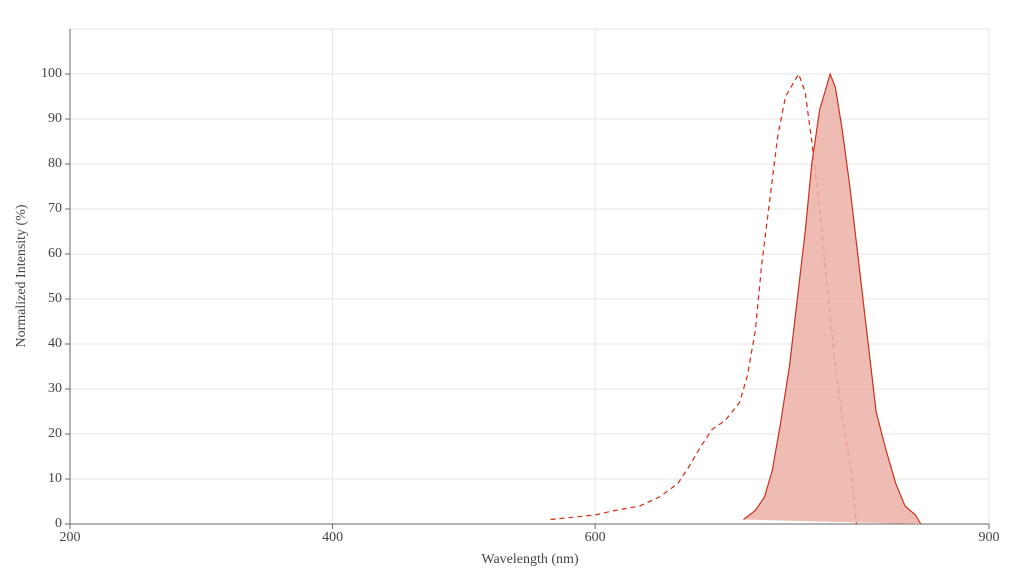  What do you see at coordinates (55, 343) in the screenshot?
I see `y-tick-label: 40` at bounding box center [55, 343].